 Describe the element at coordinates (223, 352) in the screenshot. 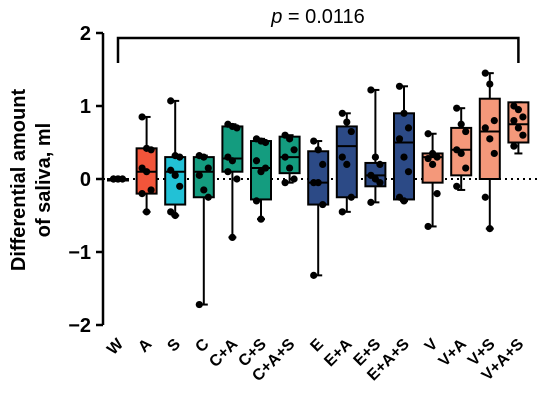

I see `x-tick-label: C+A` at that location.